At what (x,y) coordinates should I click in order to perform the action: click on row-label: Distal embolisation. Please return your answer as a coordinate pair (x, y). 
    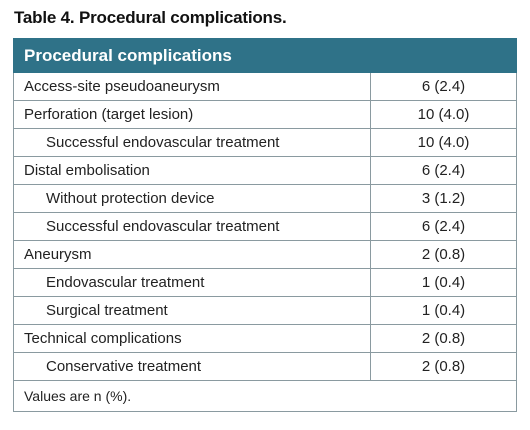
    Looking at the image, I should click on (192, 170).